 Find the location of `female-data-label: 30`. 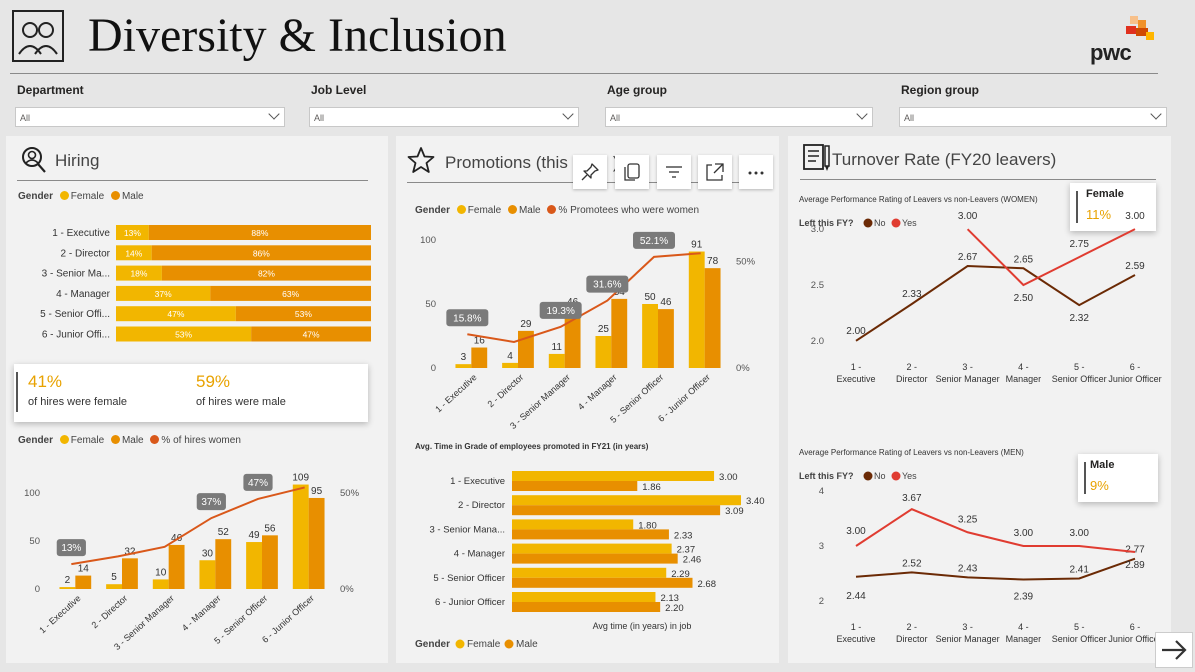

female-data-label: 30 is located at coordinates (208, 553).